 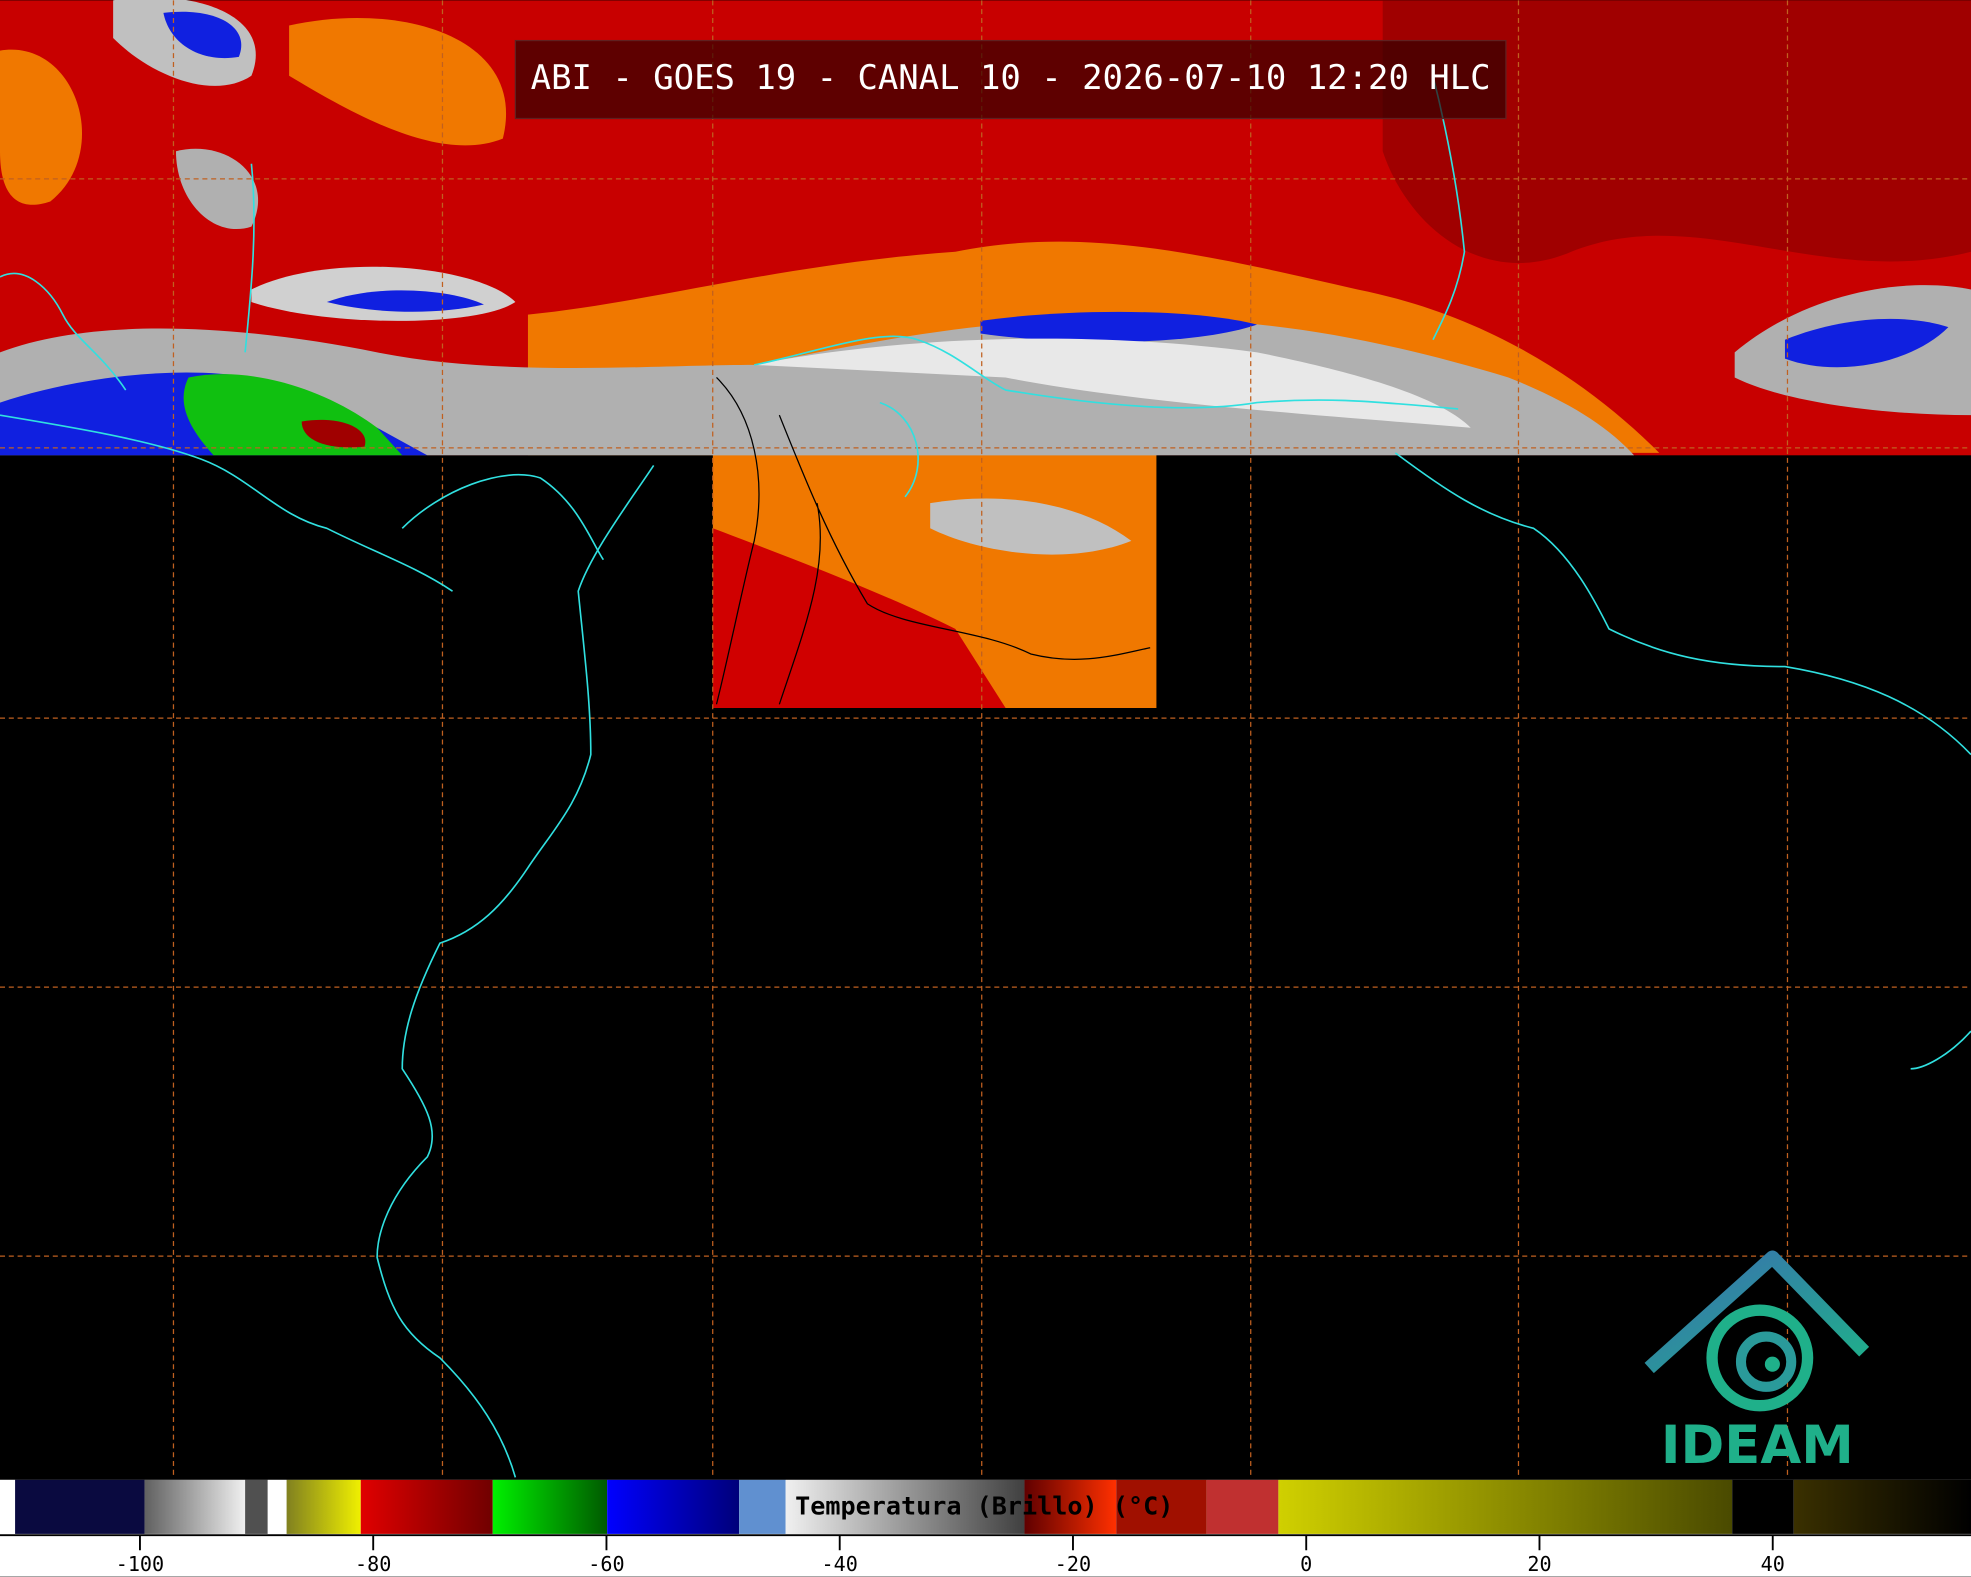 I want to click on logo: IDEAM, so click(x=1757, y=1363).